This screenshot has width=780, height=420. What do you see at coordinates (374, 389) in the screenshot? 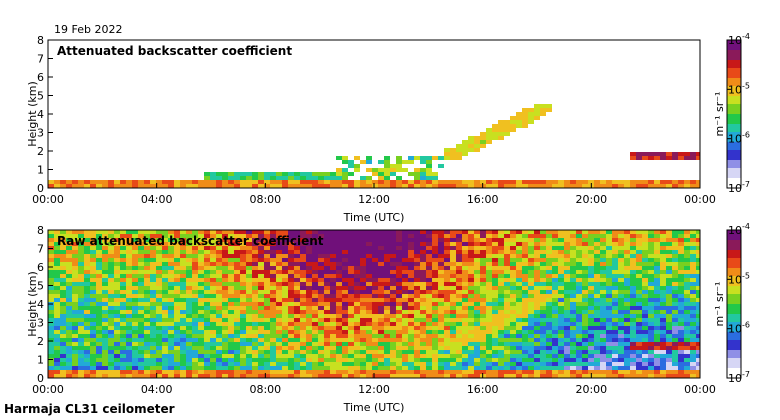
I see `x-tick-label: 12:00` at bounding box center [374, 389].